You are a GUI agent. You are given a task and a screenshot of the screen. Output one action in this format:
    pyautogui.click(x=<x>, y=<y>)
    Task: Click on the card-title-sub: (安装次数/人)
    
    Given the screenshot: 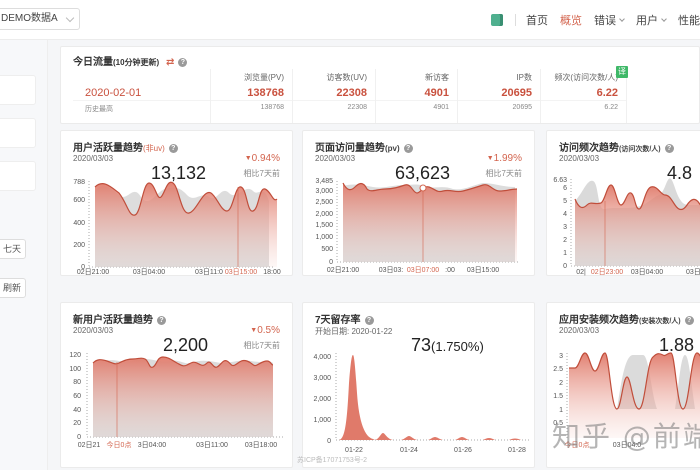 What is the action you would take?
    pyautogui.click(x=660, y=321)
    